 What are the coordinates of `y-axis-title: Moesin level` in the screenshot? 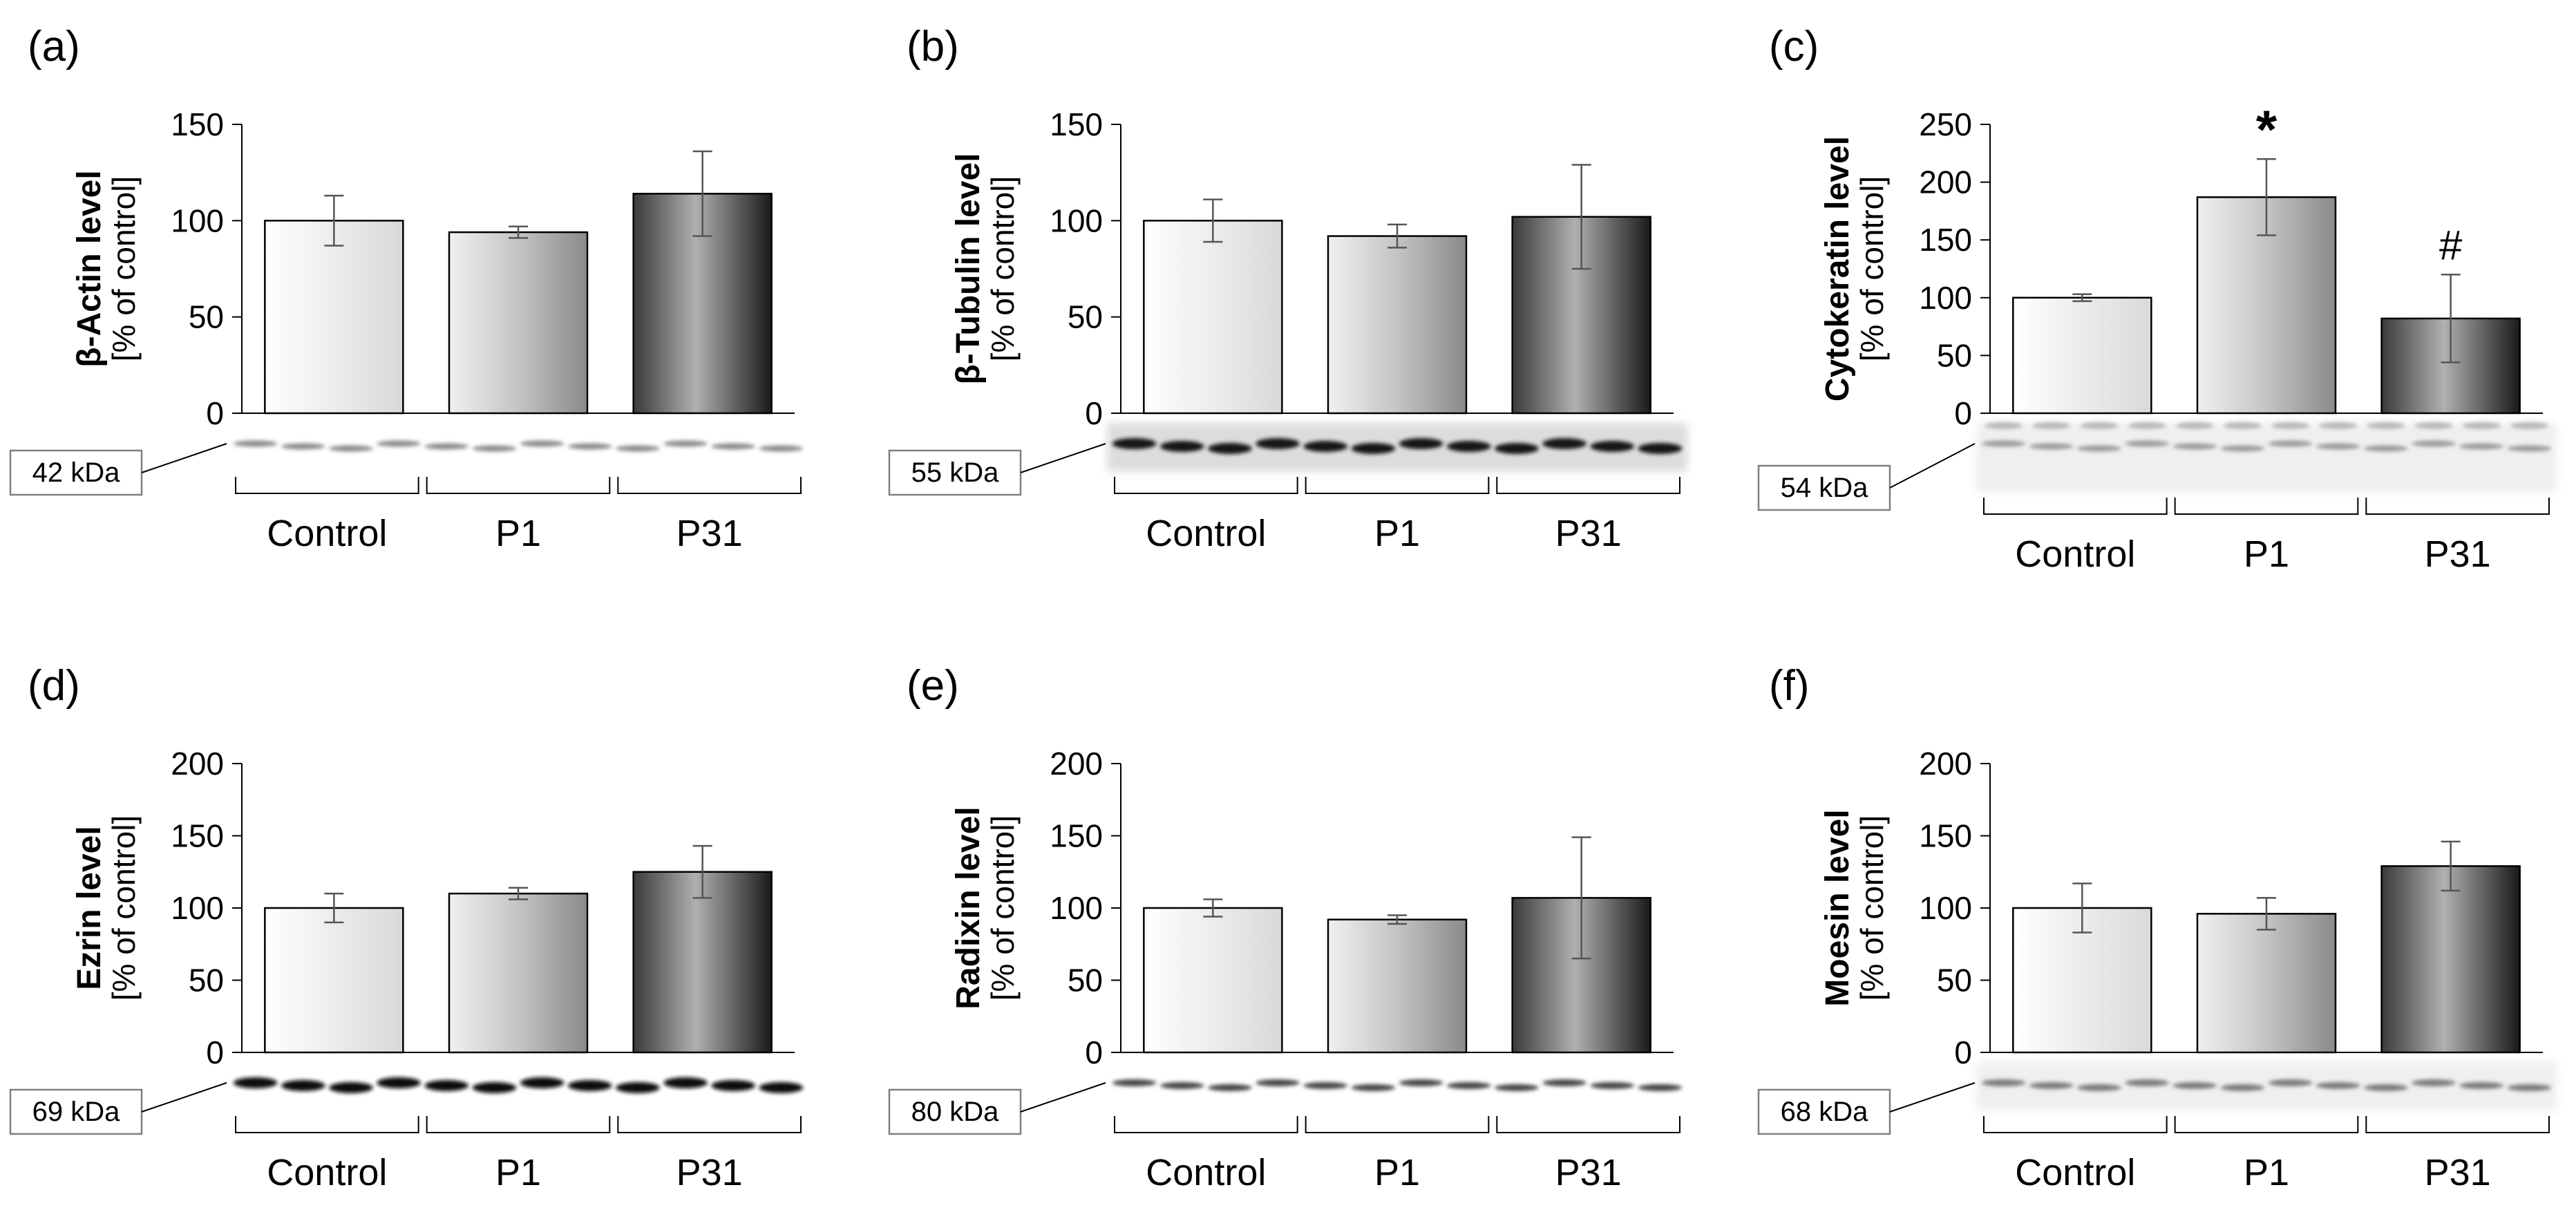 It's located at (1837, 908).